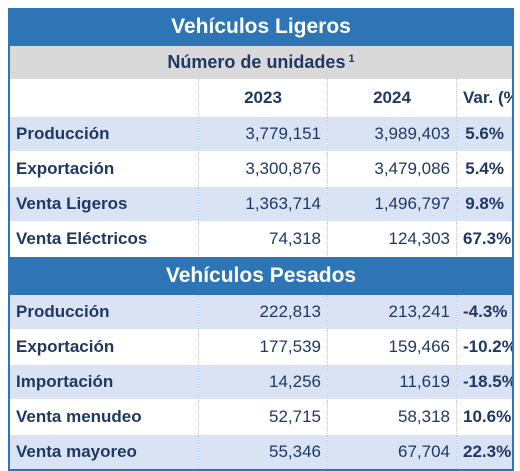 The width and height of the screenshot is (520, 471). What do you see at coordinates (484, 134) in the screenshot?
I see `value-var: 5.6%` at bounding box center [484, 134].